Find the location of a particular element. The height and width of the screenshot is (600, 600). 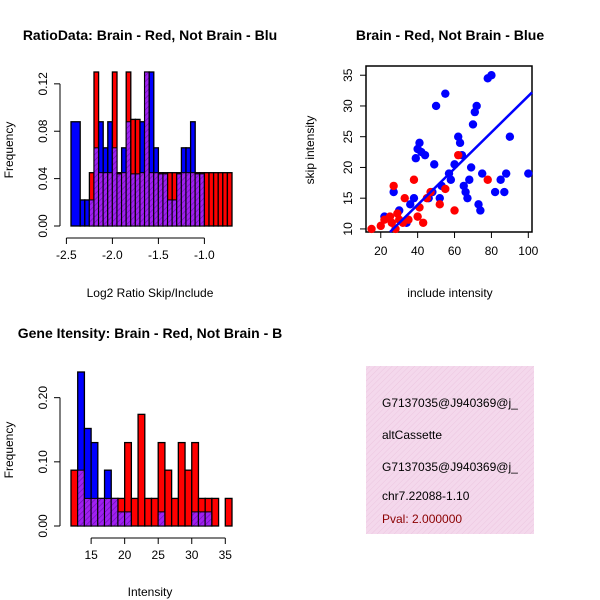

intensity-histogram-x-tick-label: 35 is located at coordinates (226, 555).